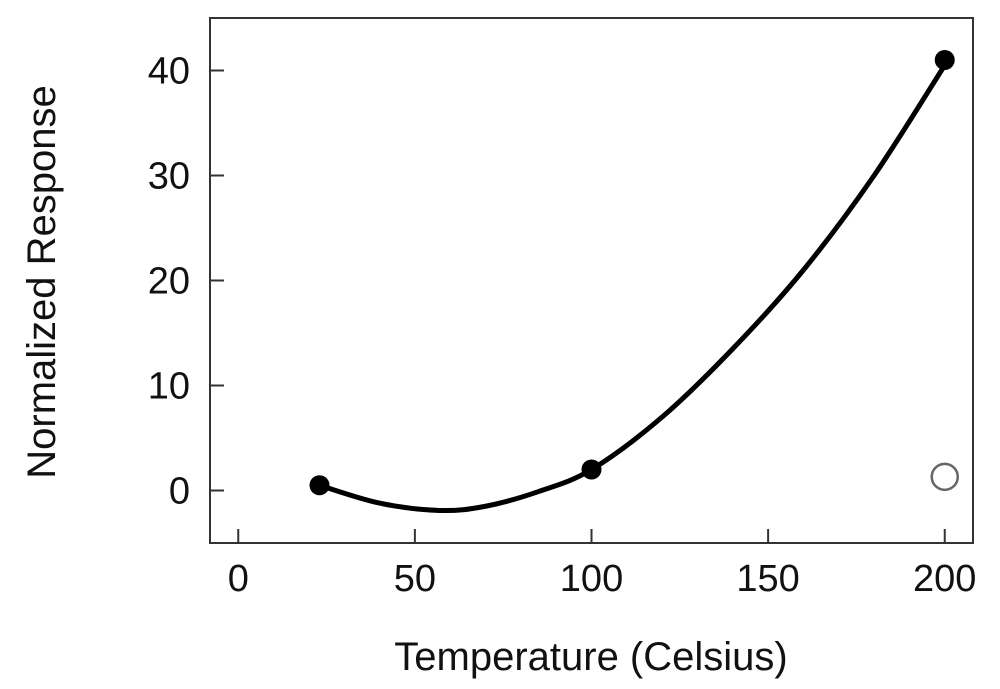 The image size is (1000, 689). What do you see at coordinates (590, 657) in the screenshot?
I see `x-axis-title: Temperature (Celsius)` at bounding box center [590, 657].